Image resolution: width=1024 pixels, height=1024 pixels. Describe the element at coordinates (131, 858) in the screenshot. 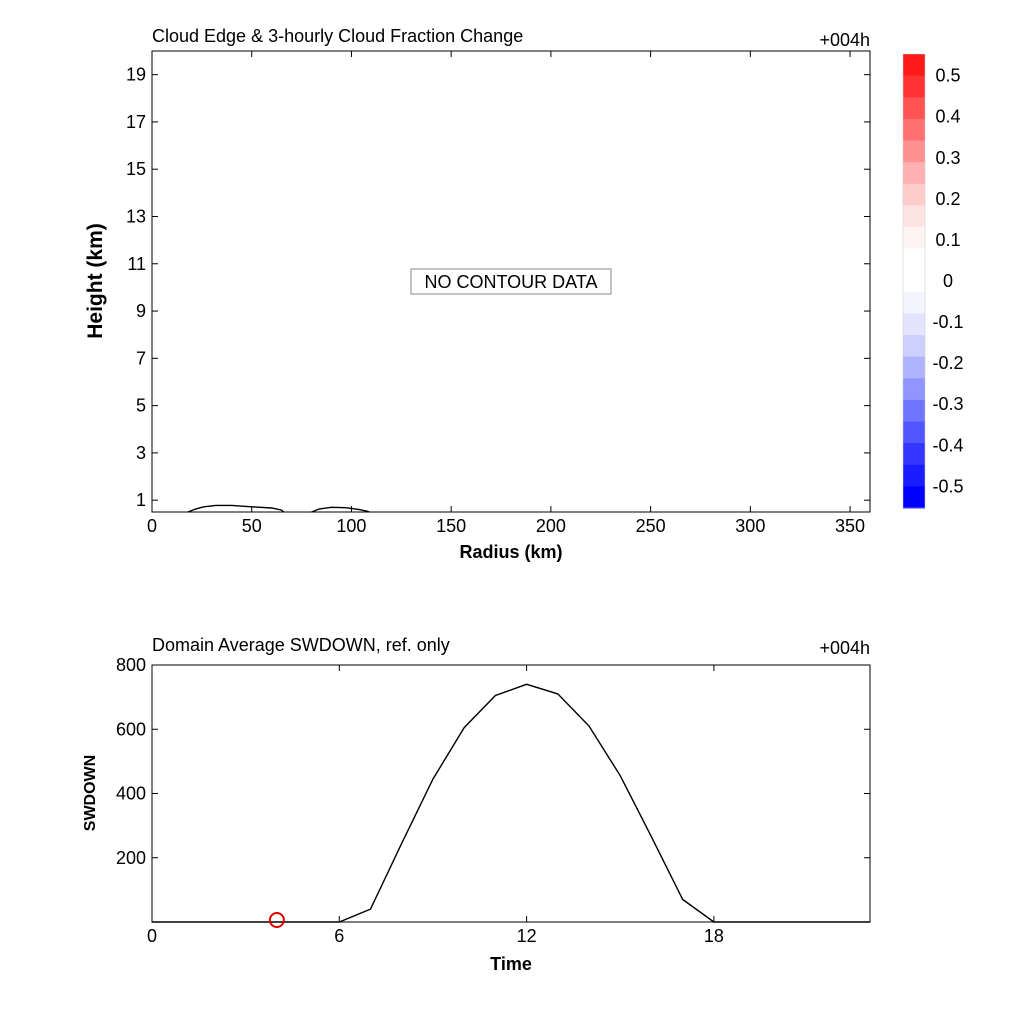

I see `y-tick-label: 200` at that location.